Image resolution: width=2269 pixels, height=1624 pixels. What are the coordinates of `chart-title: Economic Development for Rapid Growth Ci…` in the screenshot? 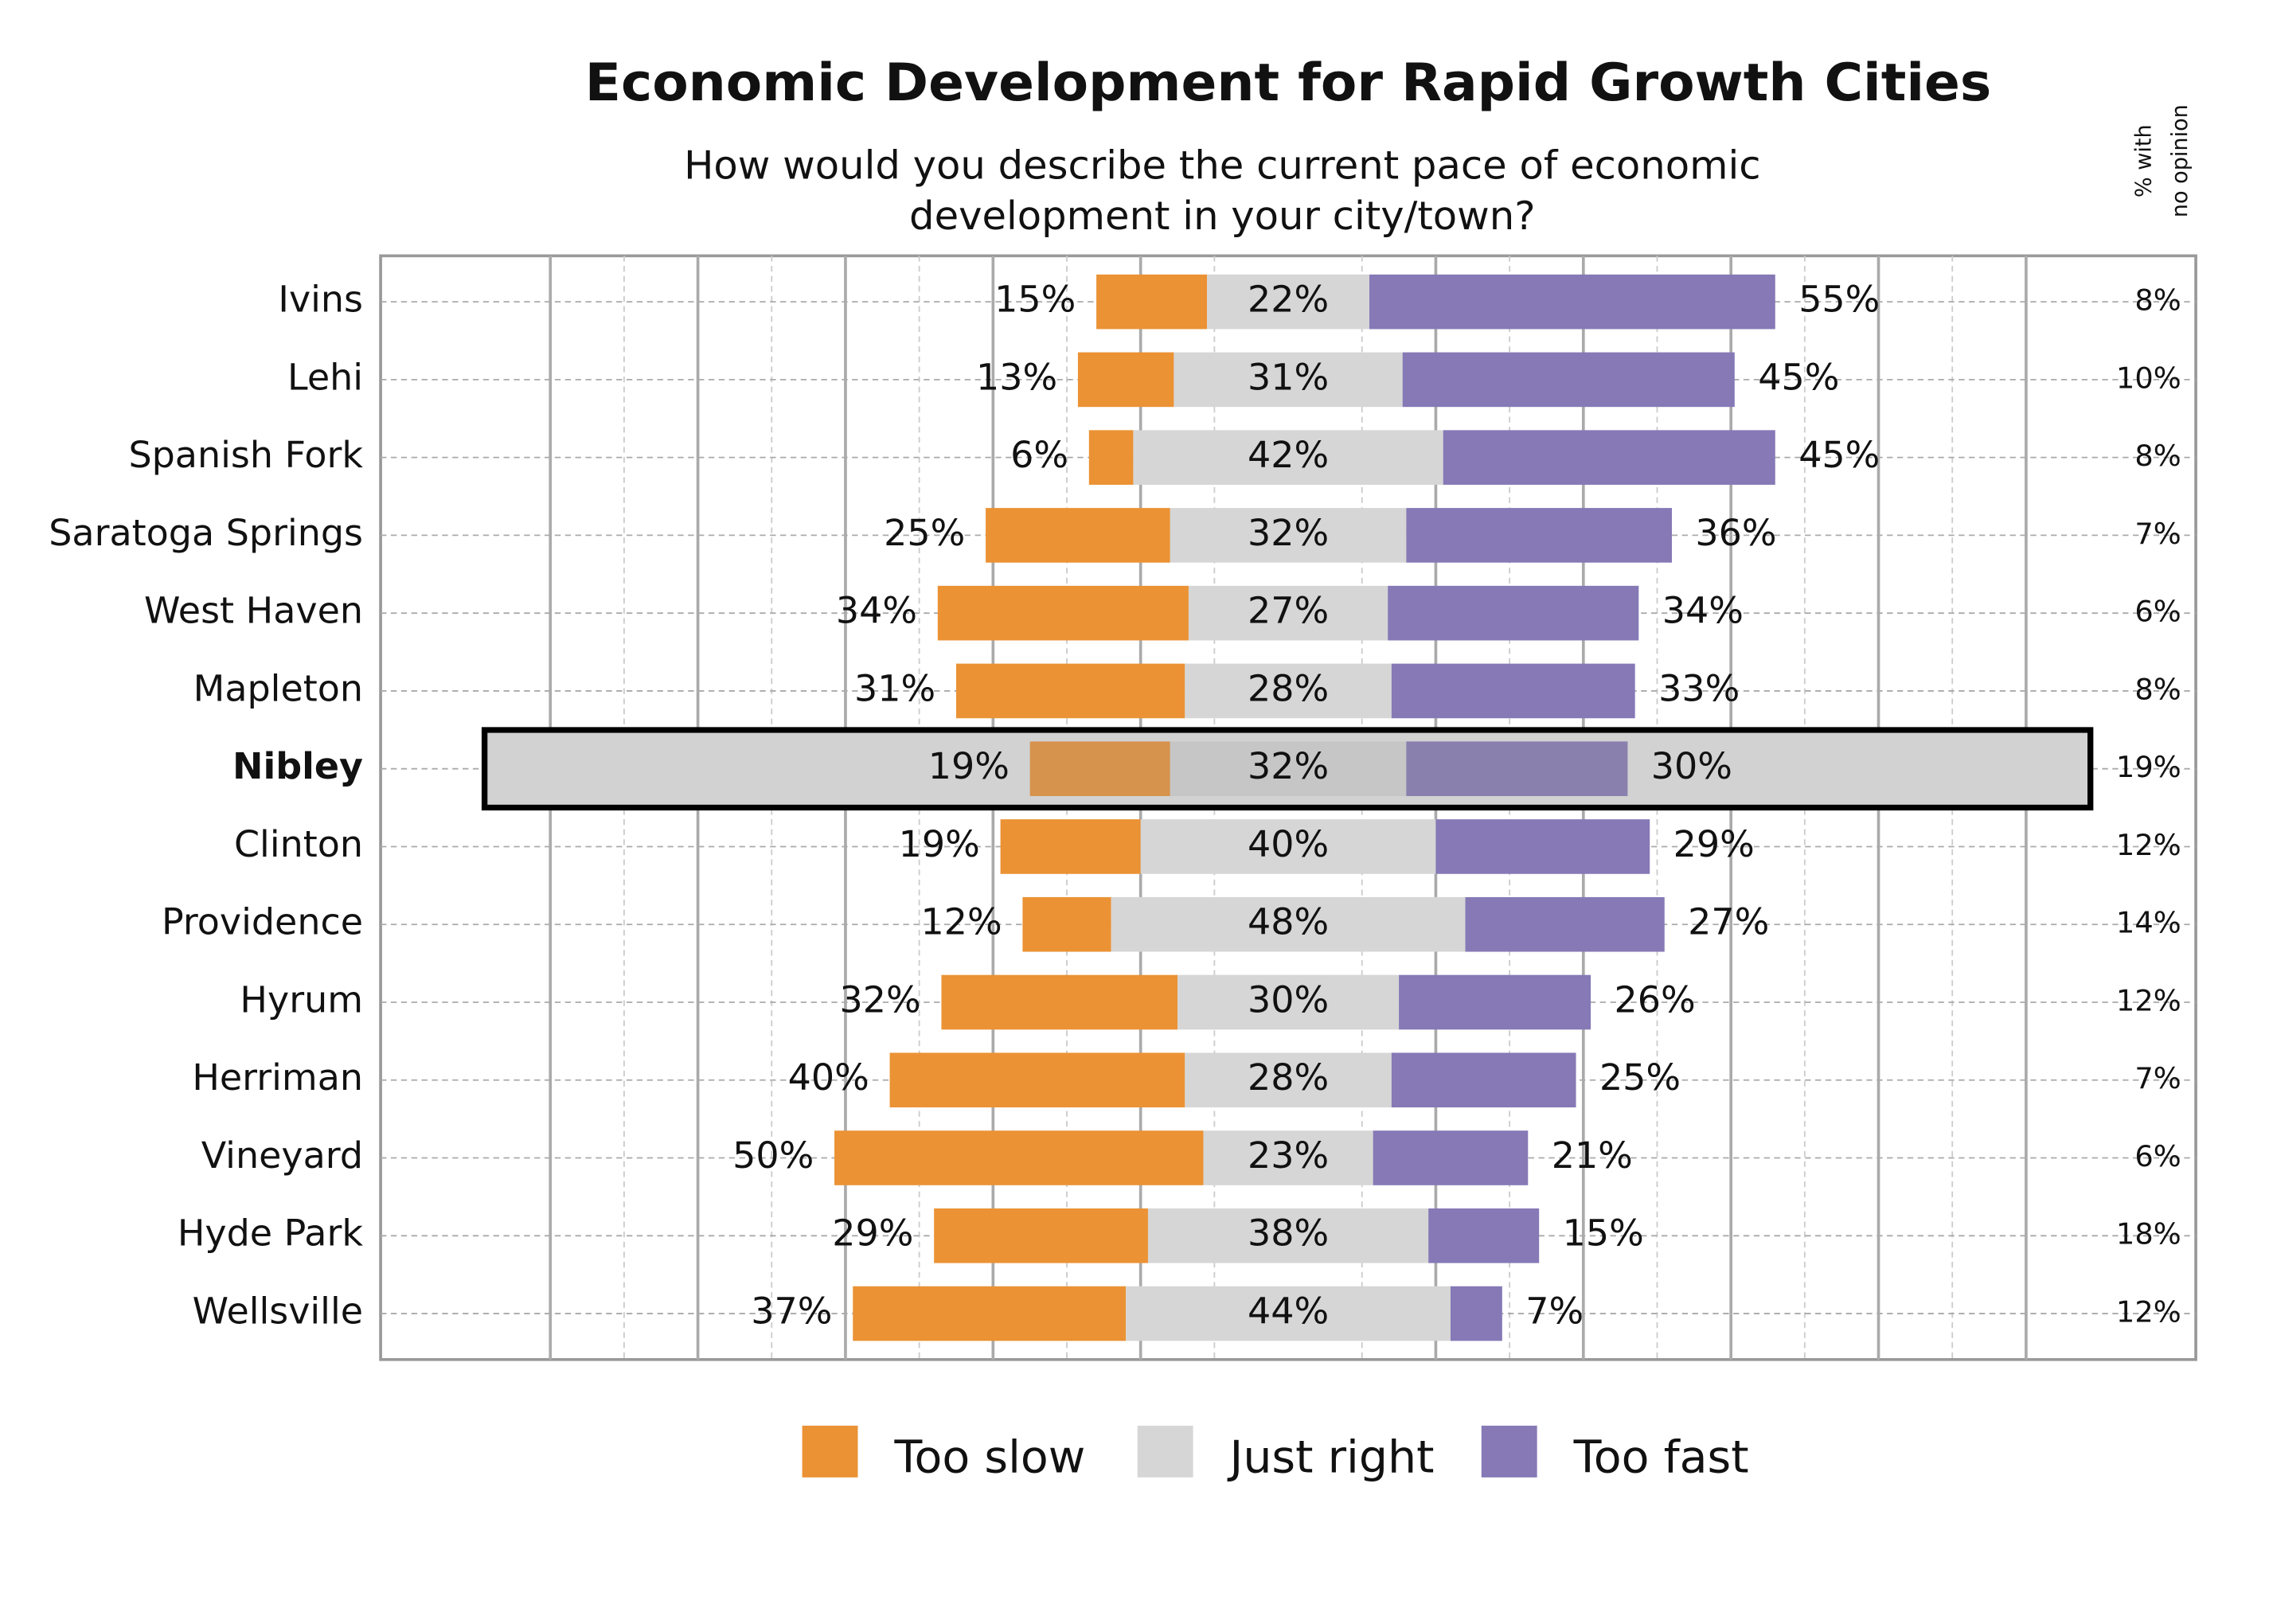 It's located at (1288, 83).